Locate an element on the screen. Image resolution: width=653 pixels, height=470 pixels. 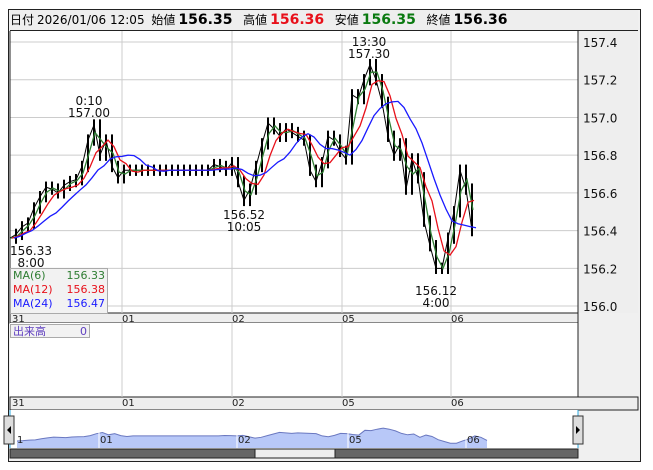
navigator-label: 01 is located at coordinates (106, 440).